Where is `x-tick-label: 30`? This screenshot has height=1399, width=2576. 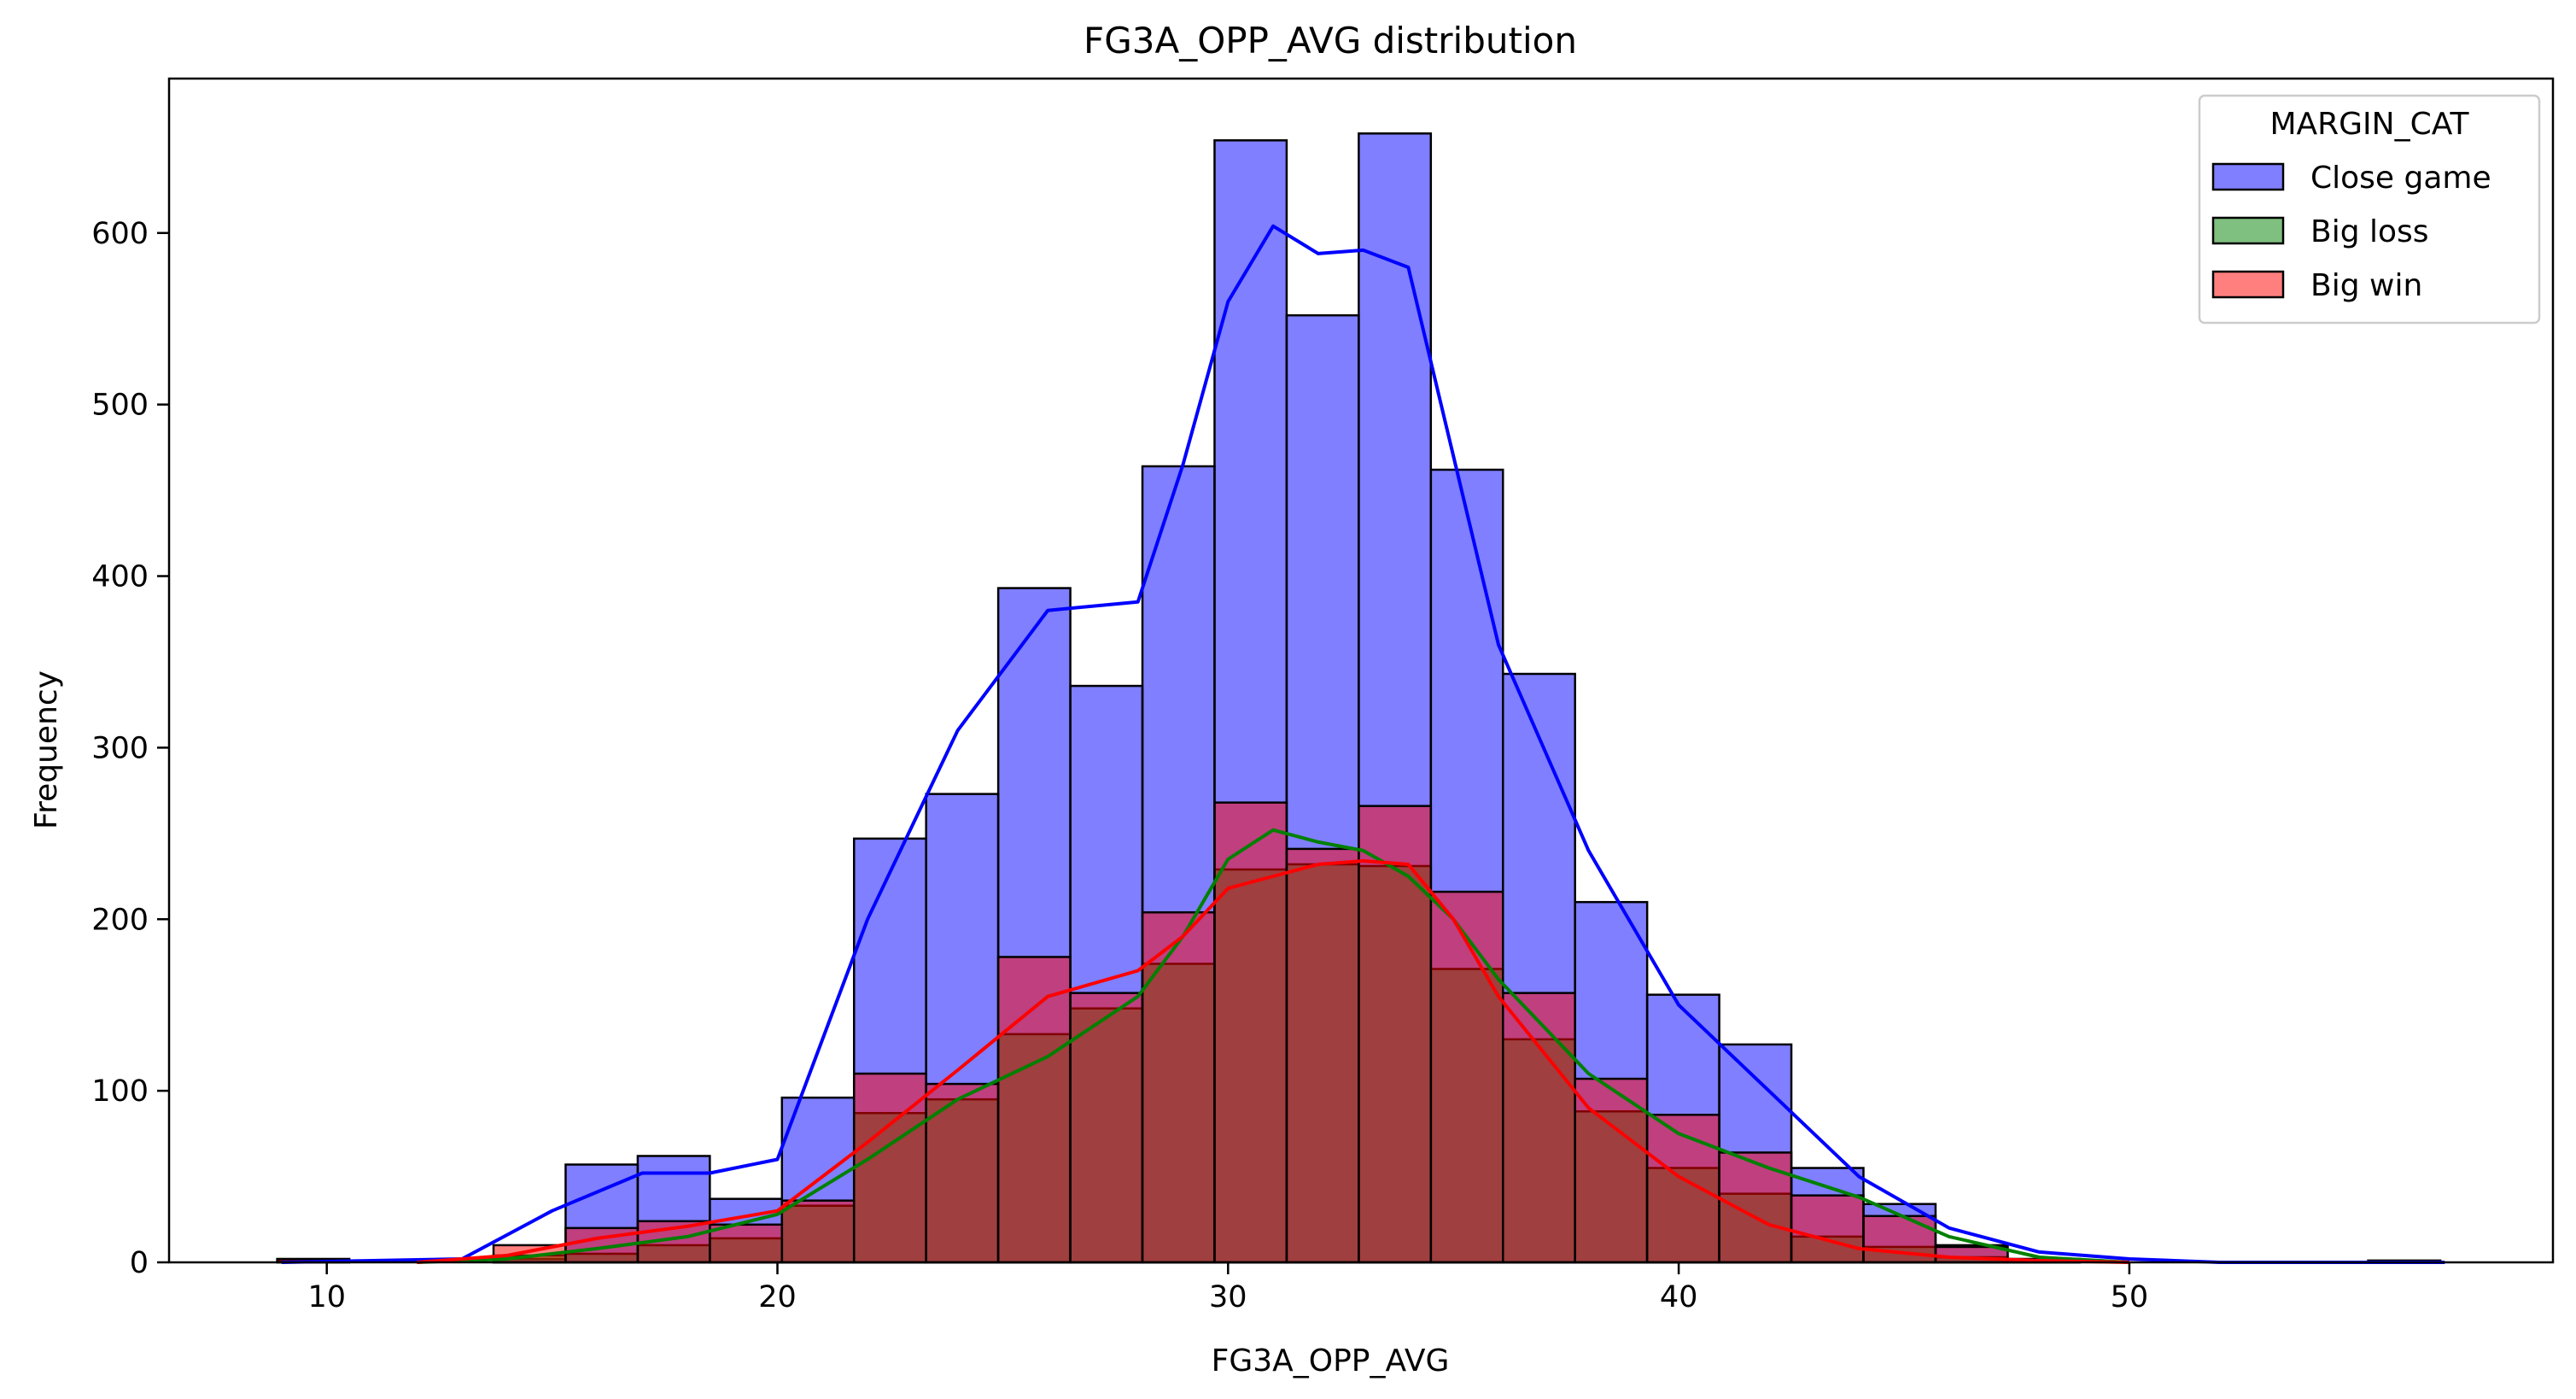 x-tick-label: 30 is located at coordinates (1228, 1297).